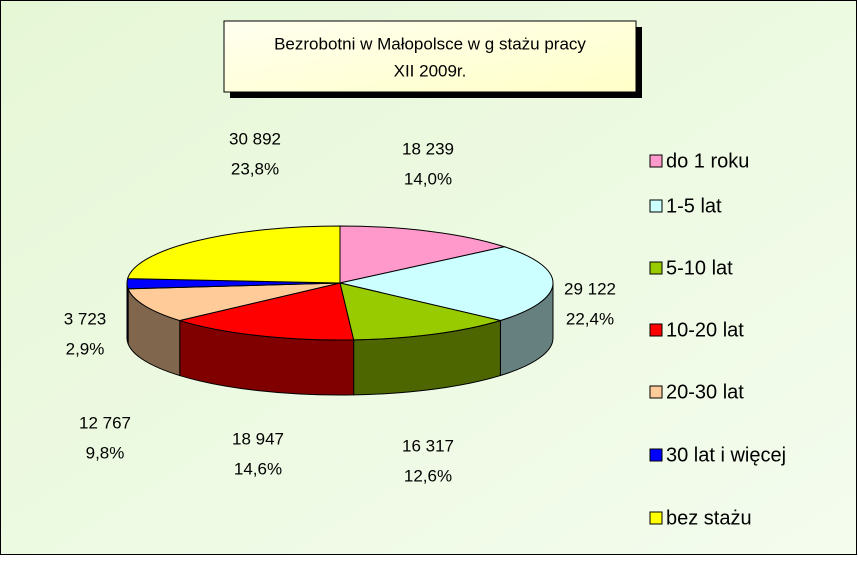 The height and width of the screenshot is (561, 858). I want to click on percent-label: 22,4%, so click(590, 318).